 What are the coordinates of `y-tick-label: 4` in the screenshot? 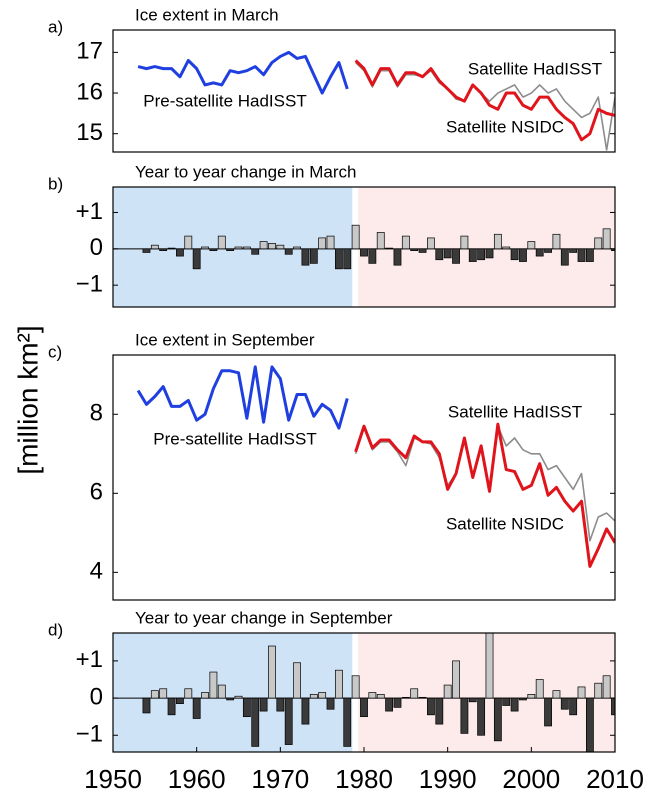 It's located at (96, 571).